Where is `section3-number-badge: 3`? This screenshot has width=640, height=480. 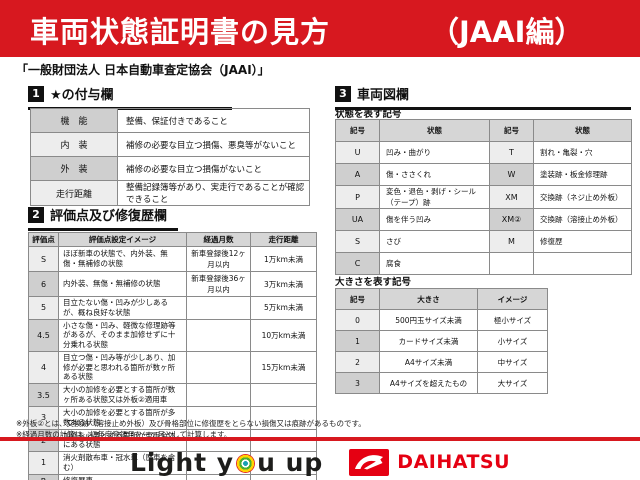 section3-number-badge: 3 is located at coordinates (343, 93).